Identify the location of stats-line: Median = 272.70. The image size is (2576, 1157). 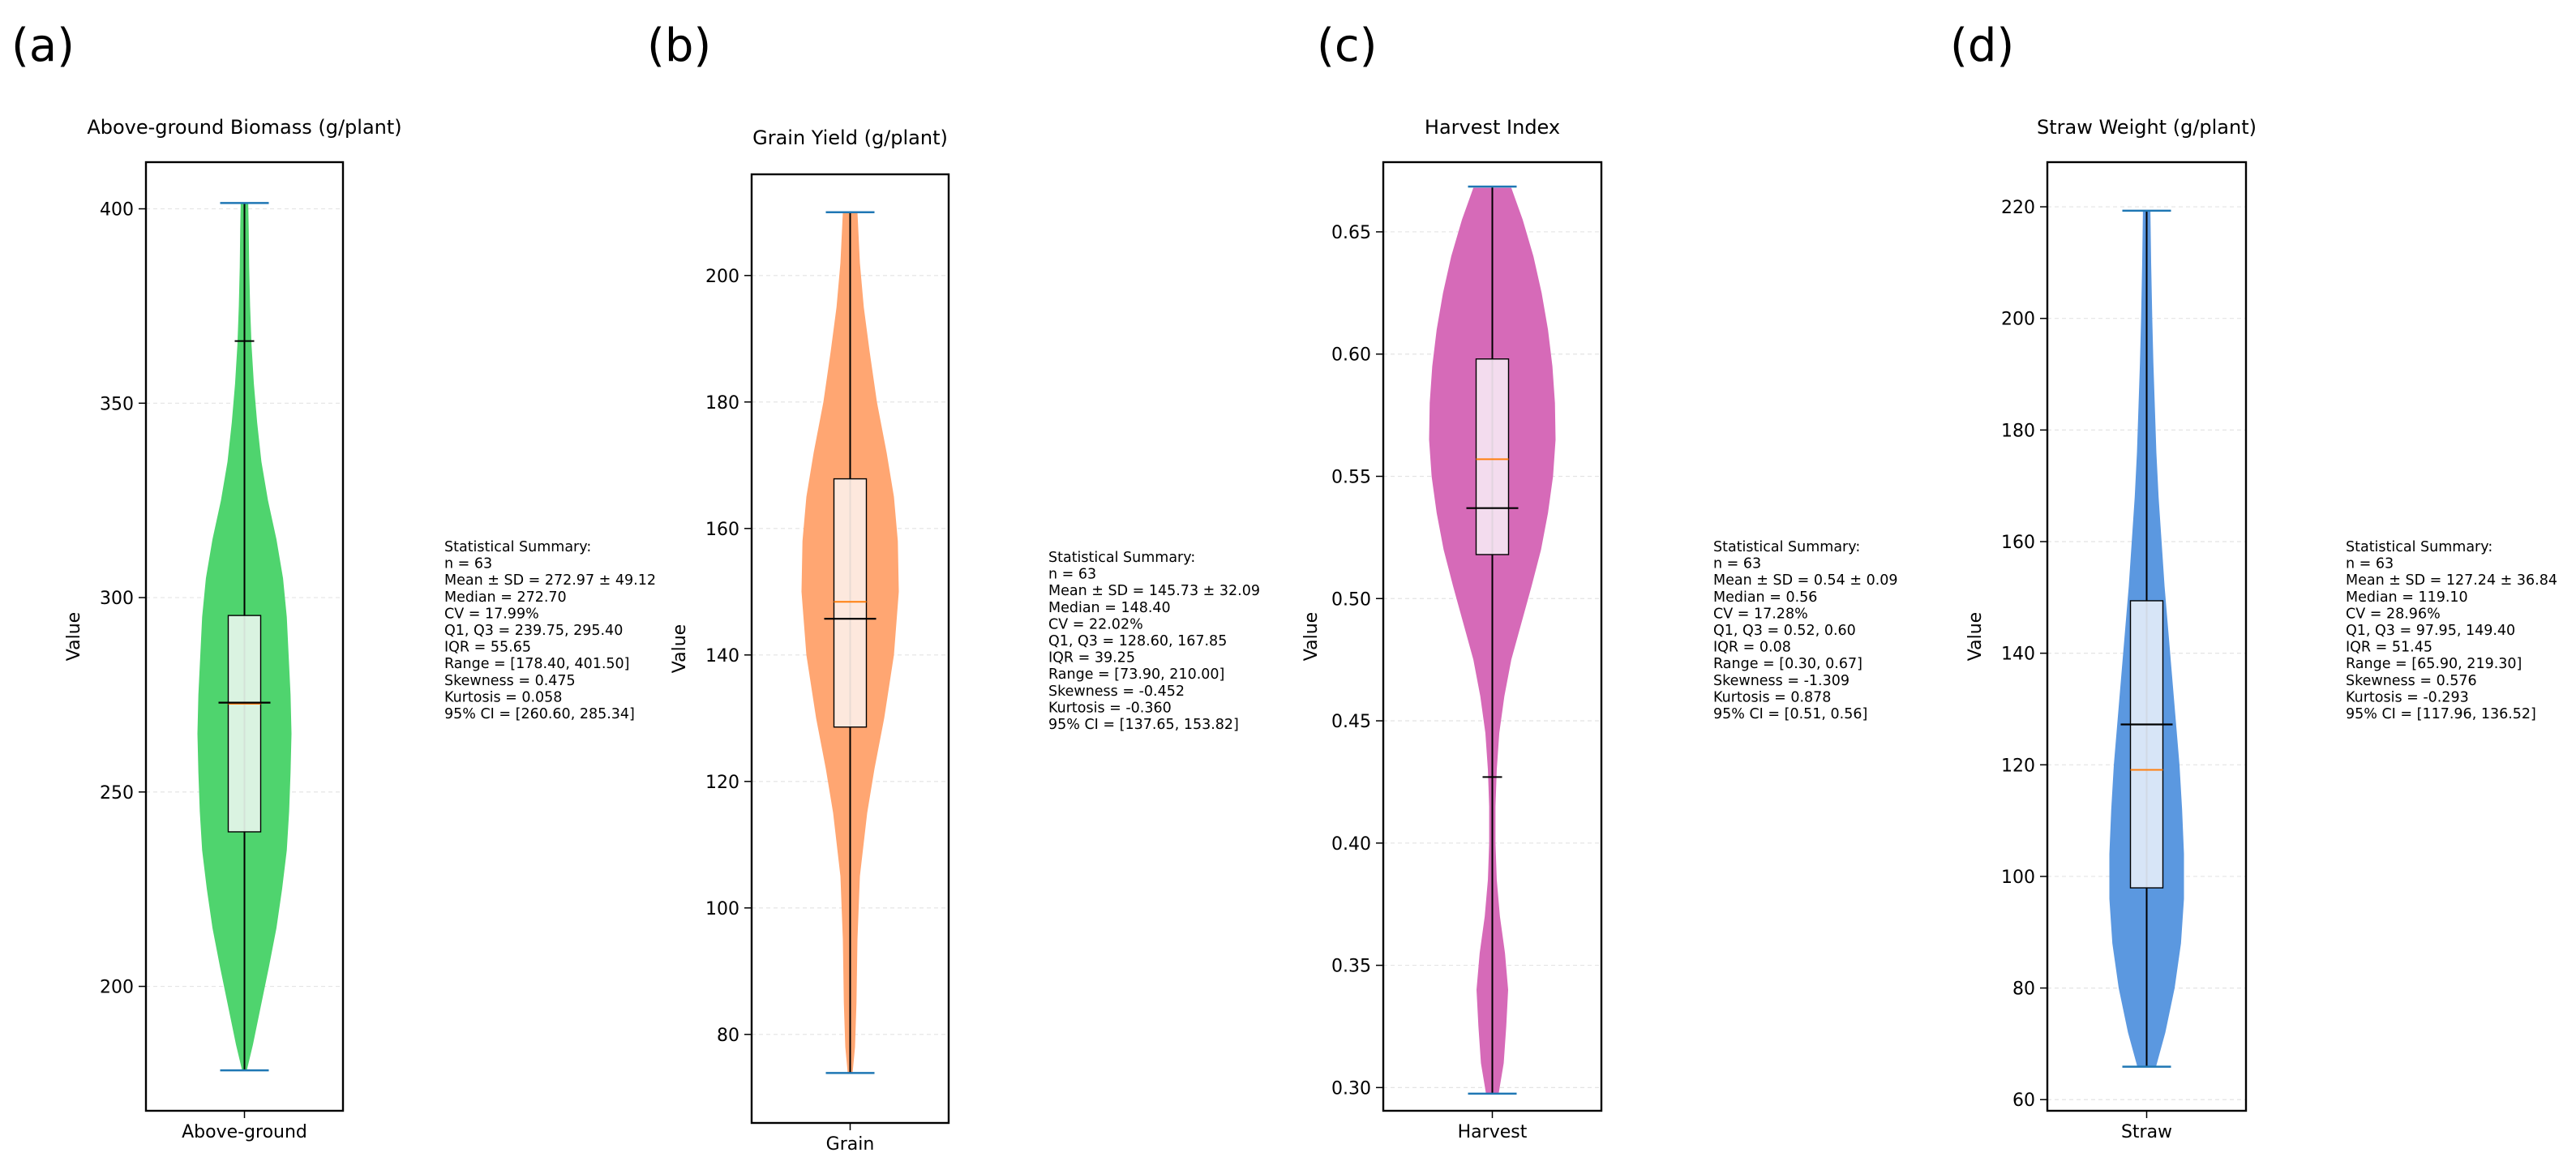
(505, 597).